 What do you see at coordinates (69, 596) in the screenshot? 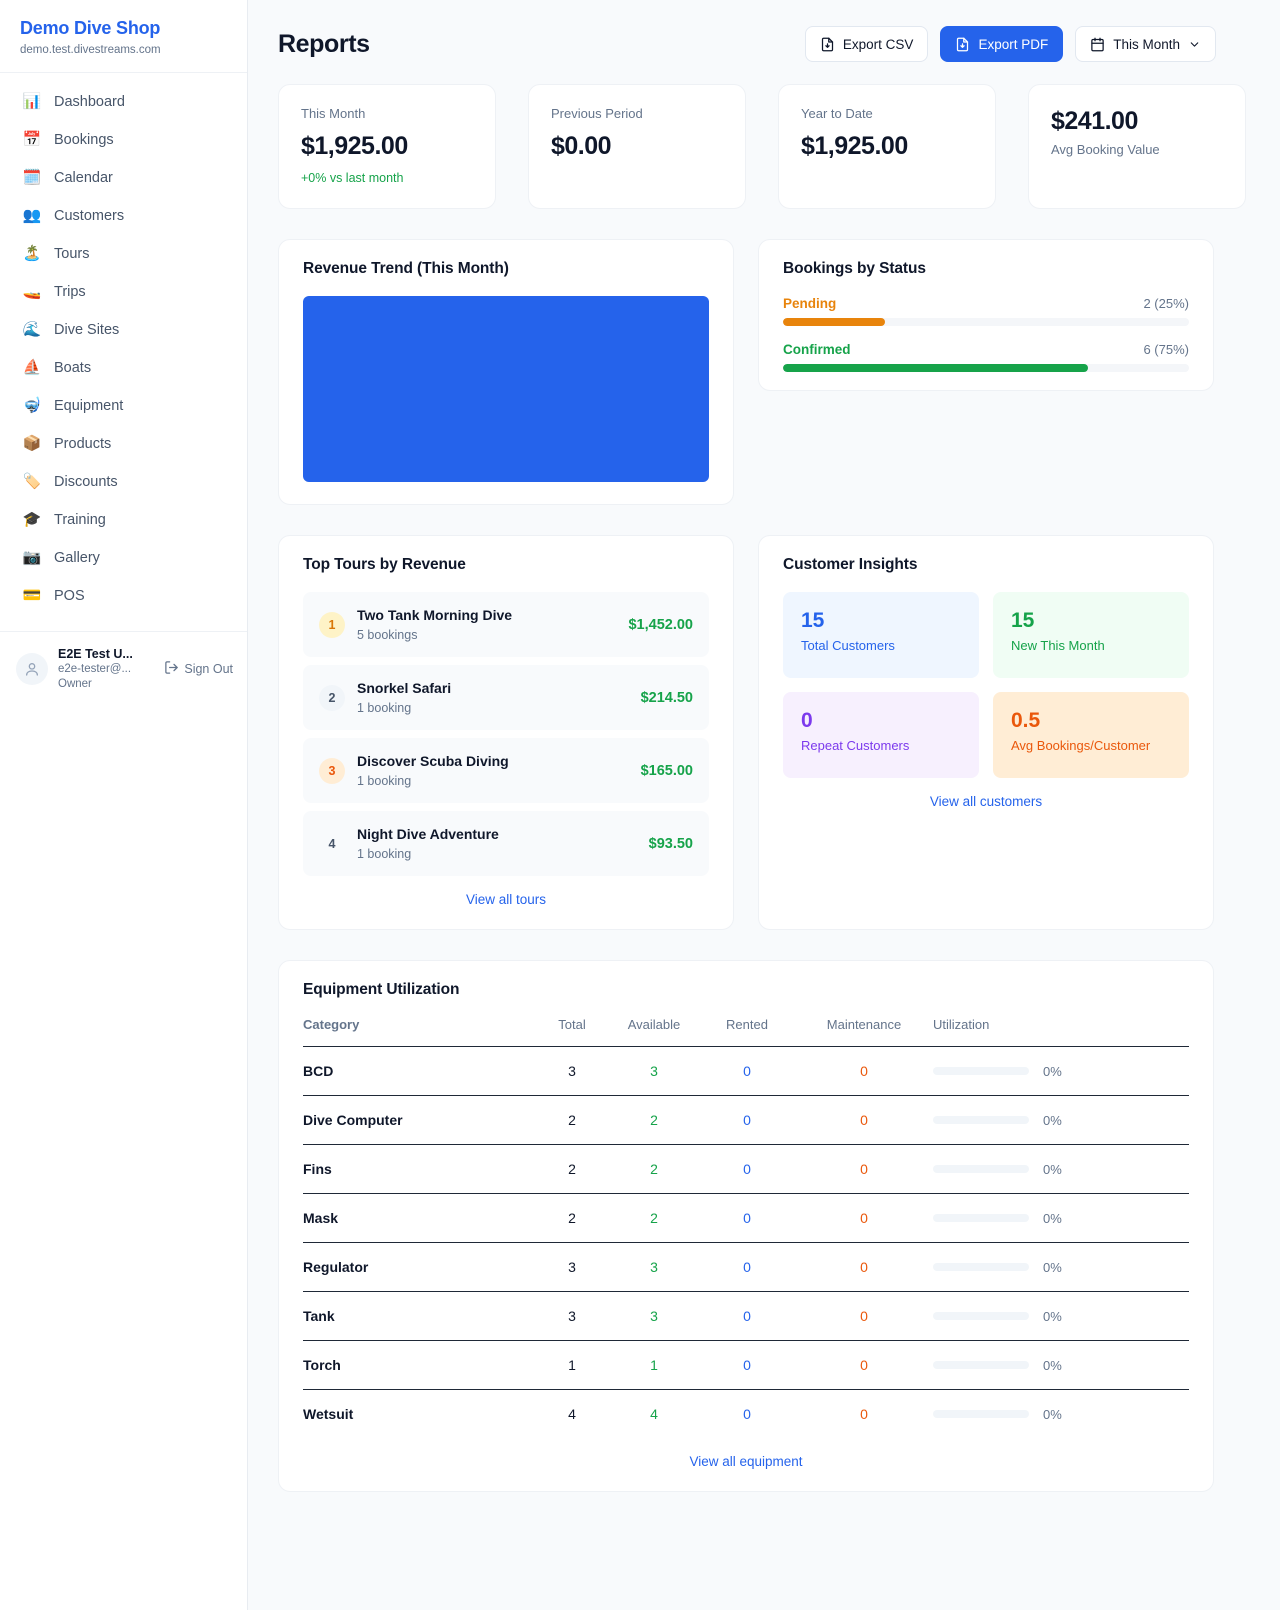
I see `sidebar-item-label: POS` at bounding box center [69, 596].